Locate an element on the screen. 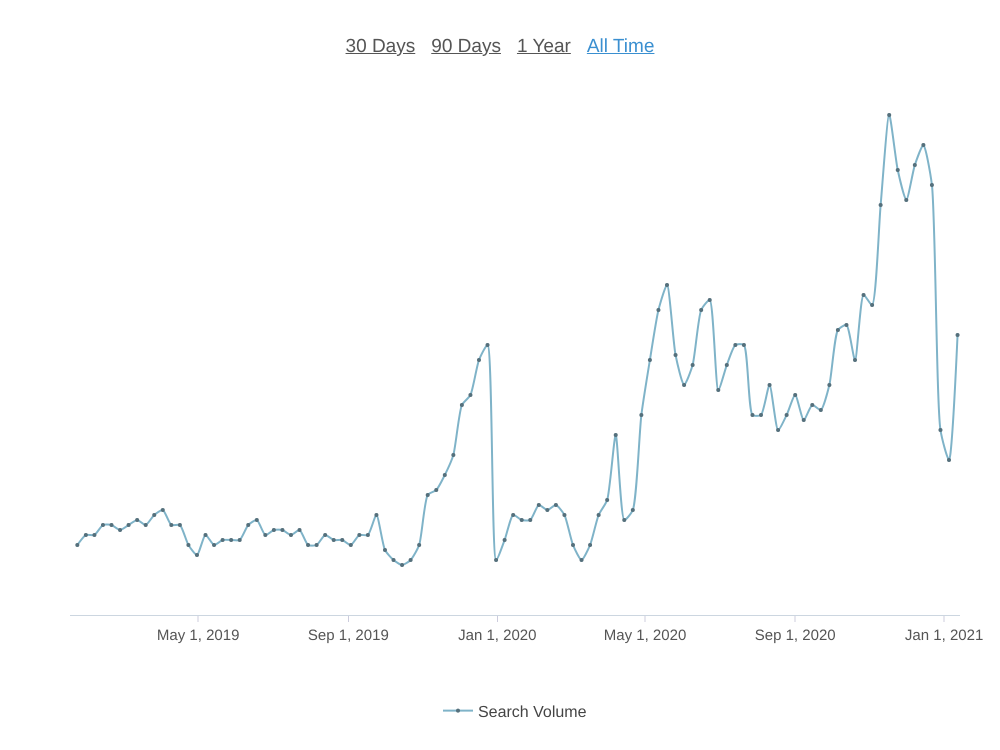  x-tick-label: May 1, 2019 is located at coordinates (198, 635).